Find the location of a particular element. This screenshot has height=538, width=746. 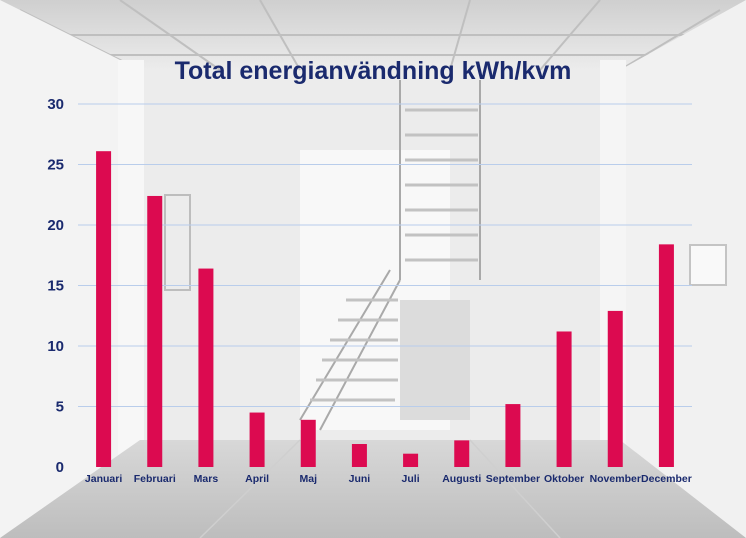

y-tick-label: 20 is located at coordinates (55, 225).